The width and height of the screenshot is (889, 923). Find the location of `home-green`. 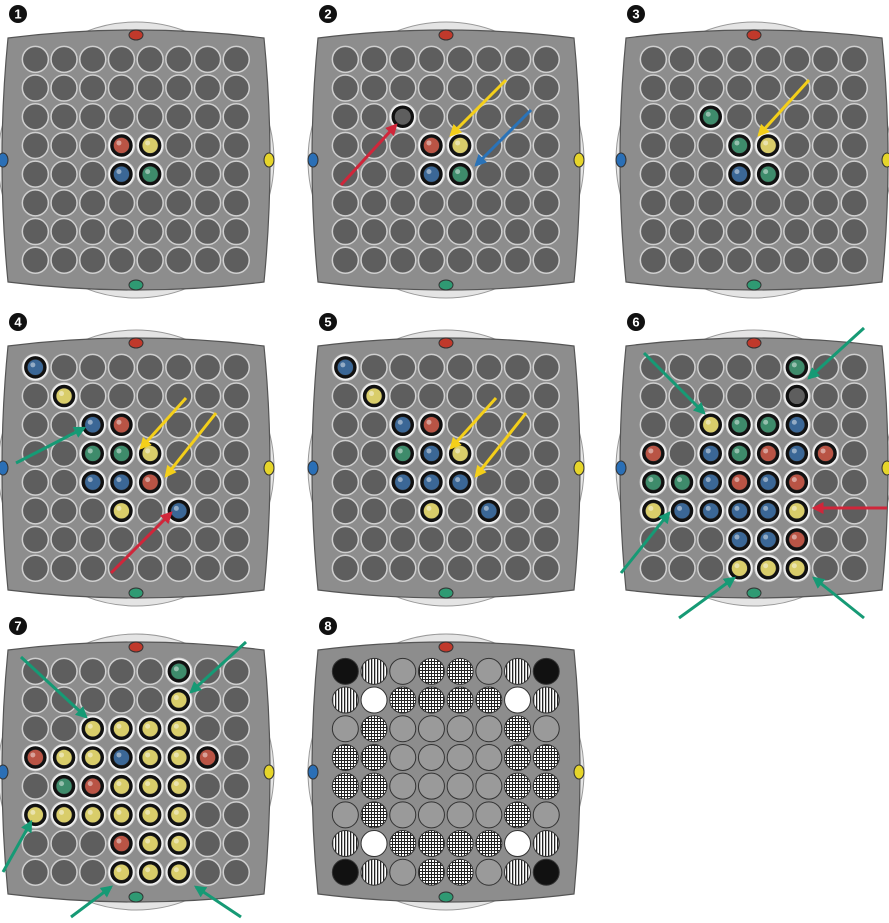

home-green is located at coordinates (446, 285).